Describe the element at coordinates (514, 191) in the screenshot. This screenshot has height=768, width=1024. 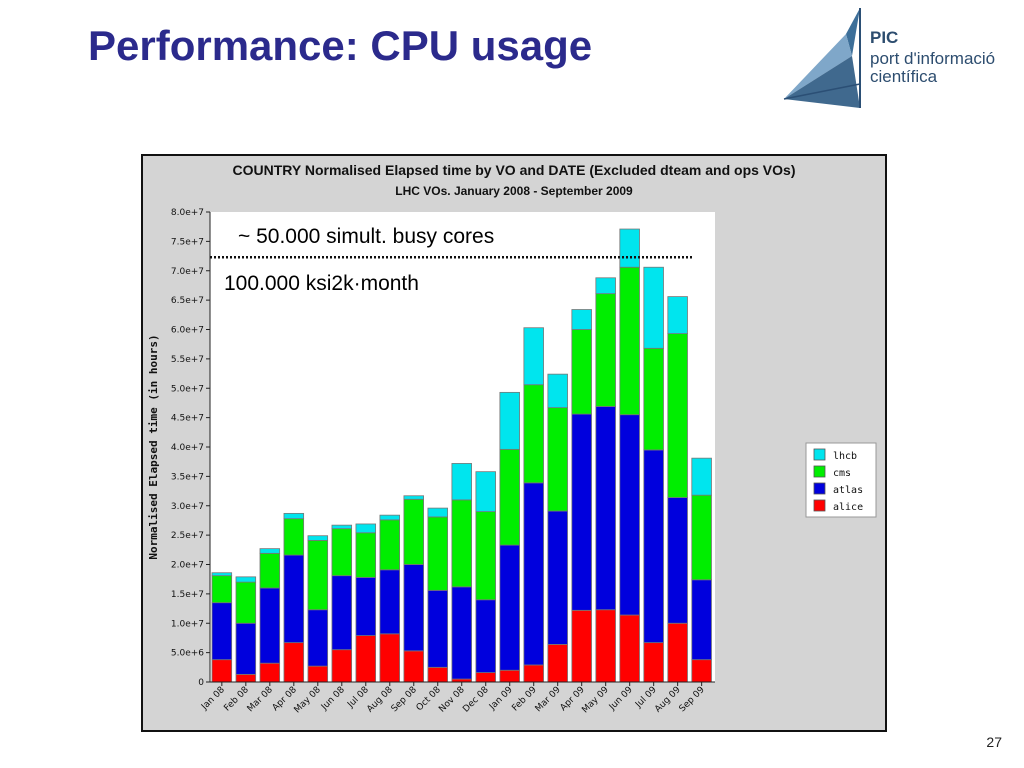
I see `chart-subtitle: LHC VOs. January 2008 - September 2009` at that location.